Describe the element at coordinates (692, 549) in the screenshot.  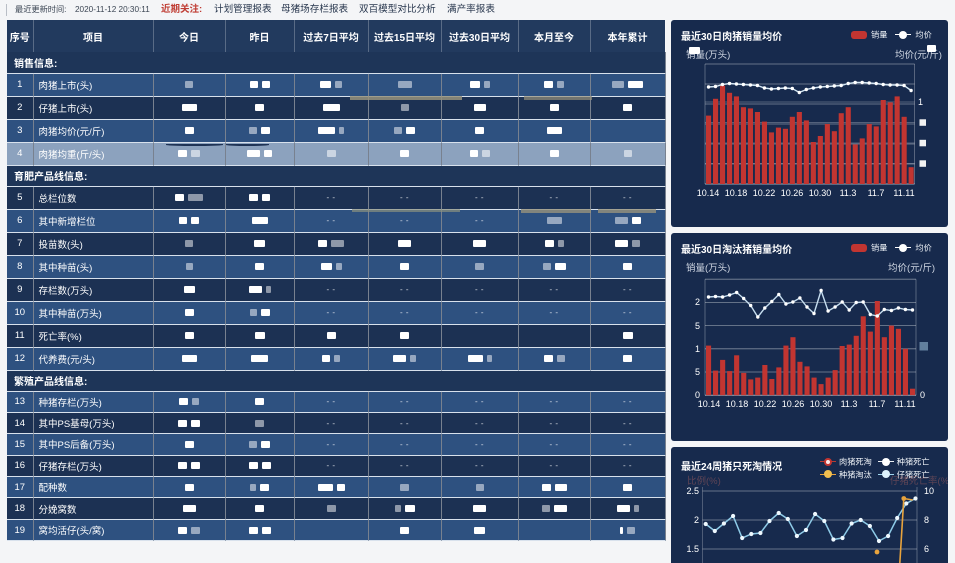
I see `svg-text: 1.5` at that location.